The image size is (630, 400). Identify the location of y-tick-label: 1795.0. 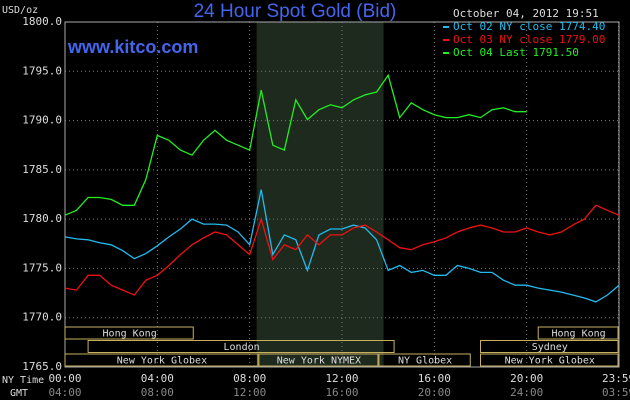
(42, 70).